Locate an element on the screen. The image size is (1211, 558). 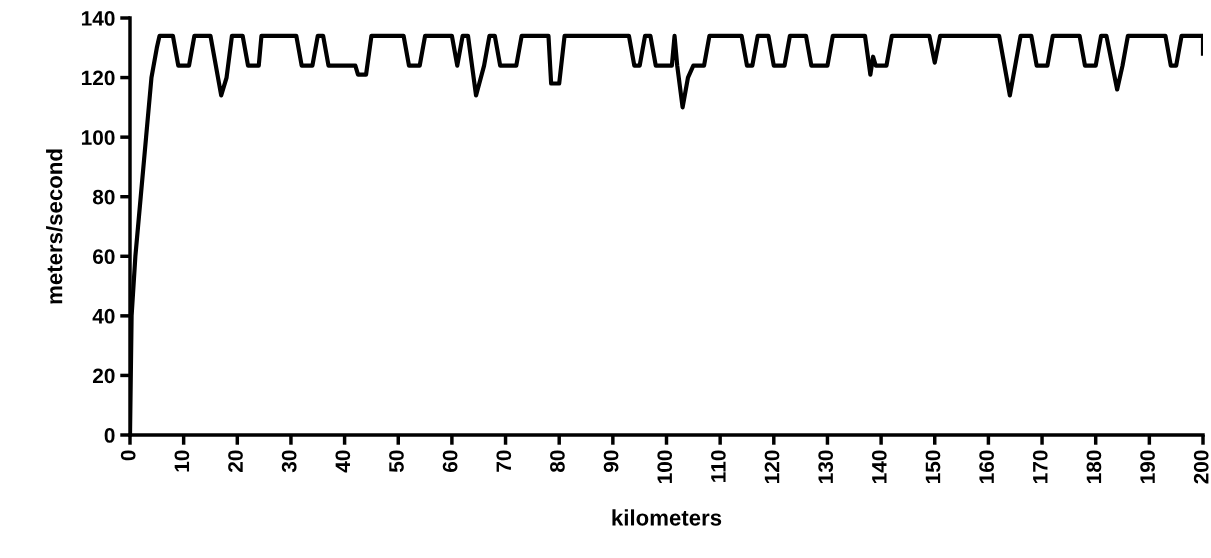
x-tick-label: 0 is located at coordinates (128, 455).